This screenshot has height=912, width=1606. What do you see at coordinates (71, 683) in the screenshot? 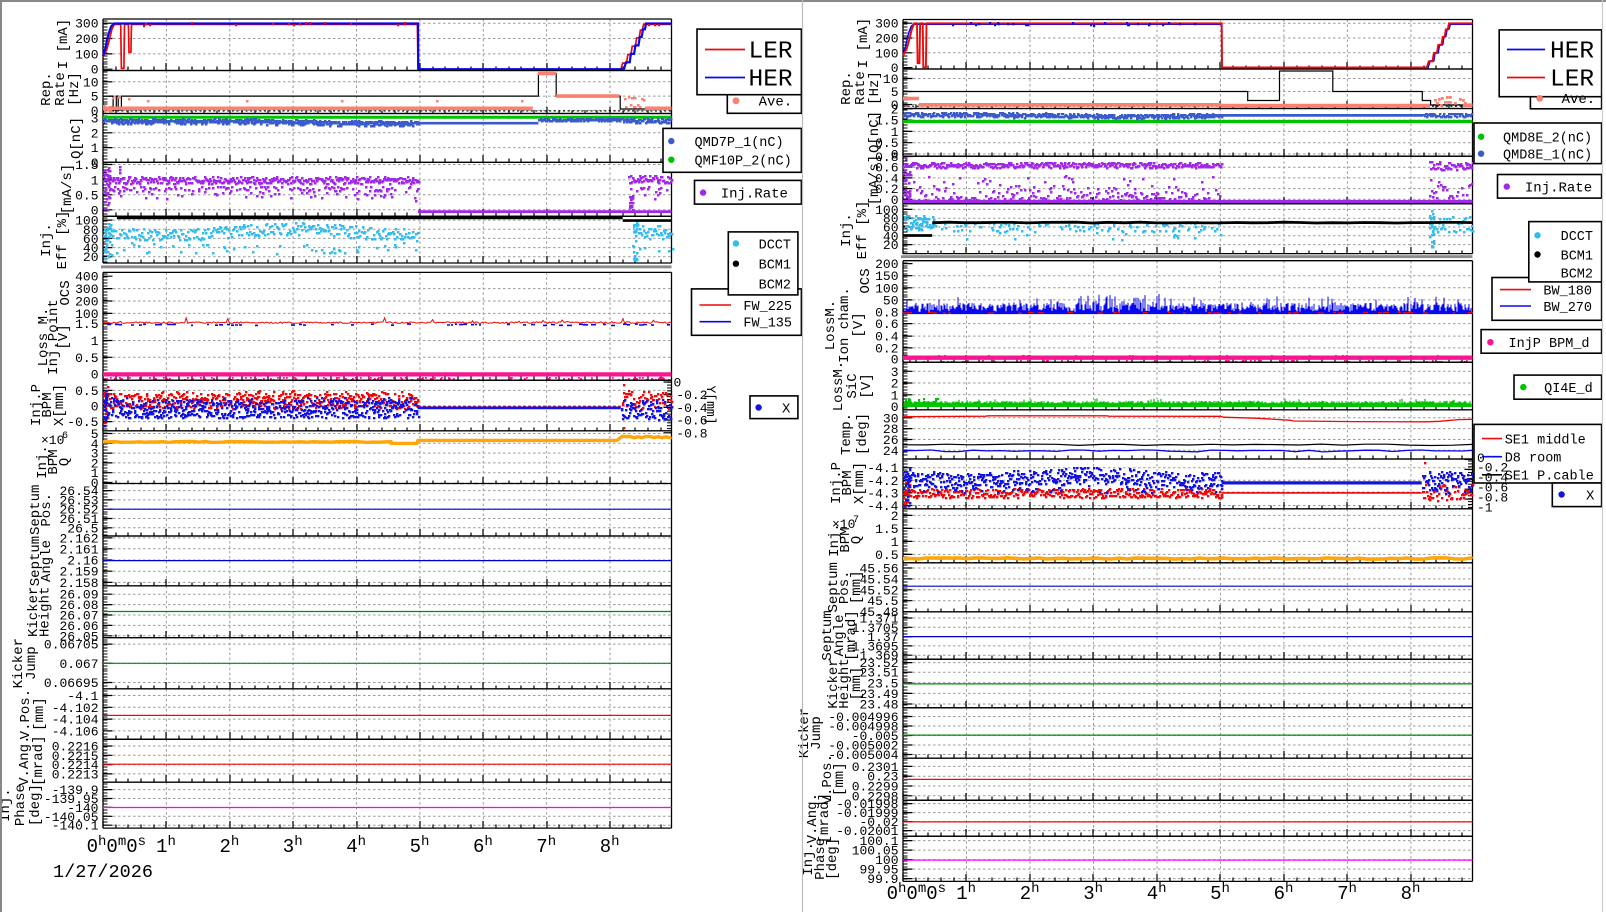
I see `svg-text: 0.06695` at bounding box center [71, 683].